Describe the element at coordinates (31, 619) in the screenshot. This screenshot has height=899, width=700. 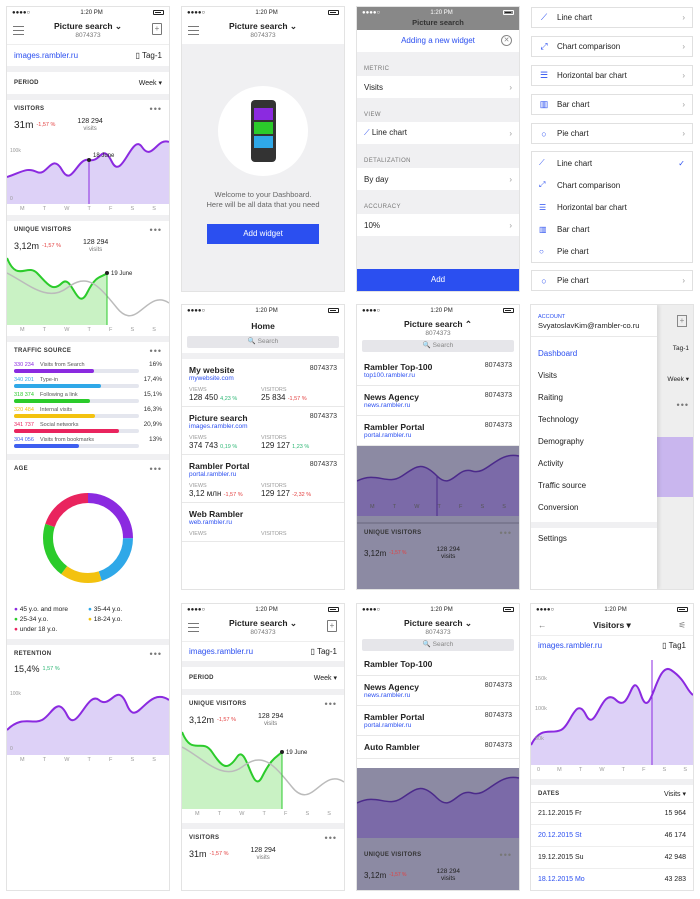
I see `age-legend-item: ● 25-34 y.o.` at that location.